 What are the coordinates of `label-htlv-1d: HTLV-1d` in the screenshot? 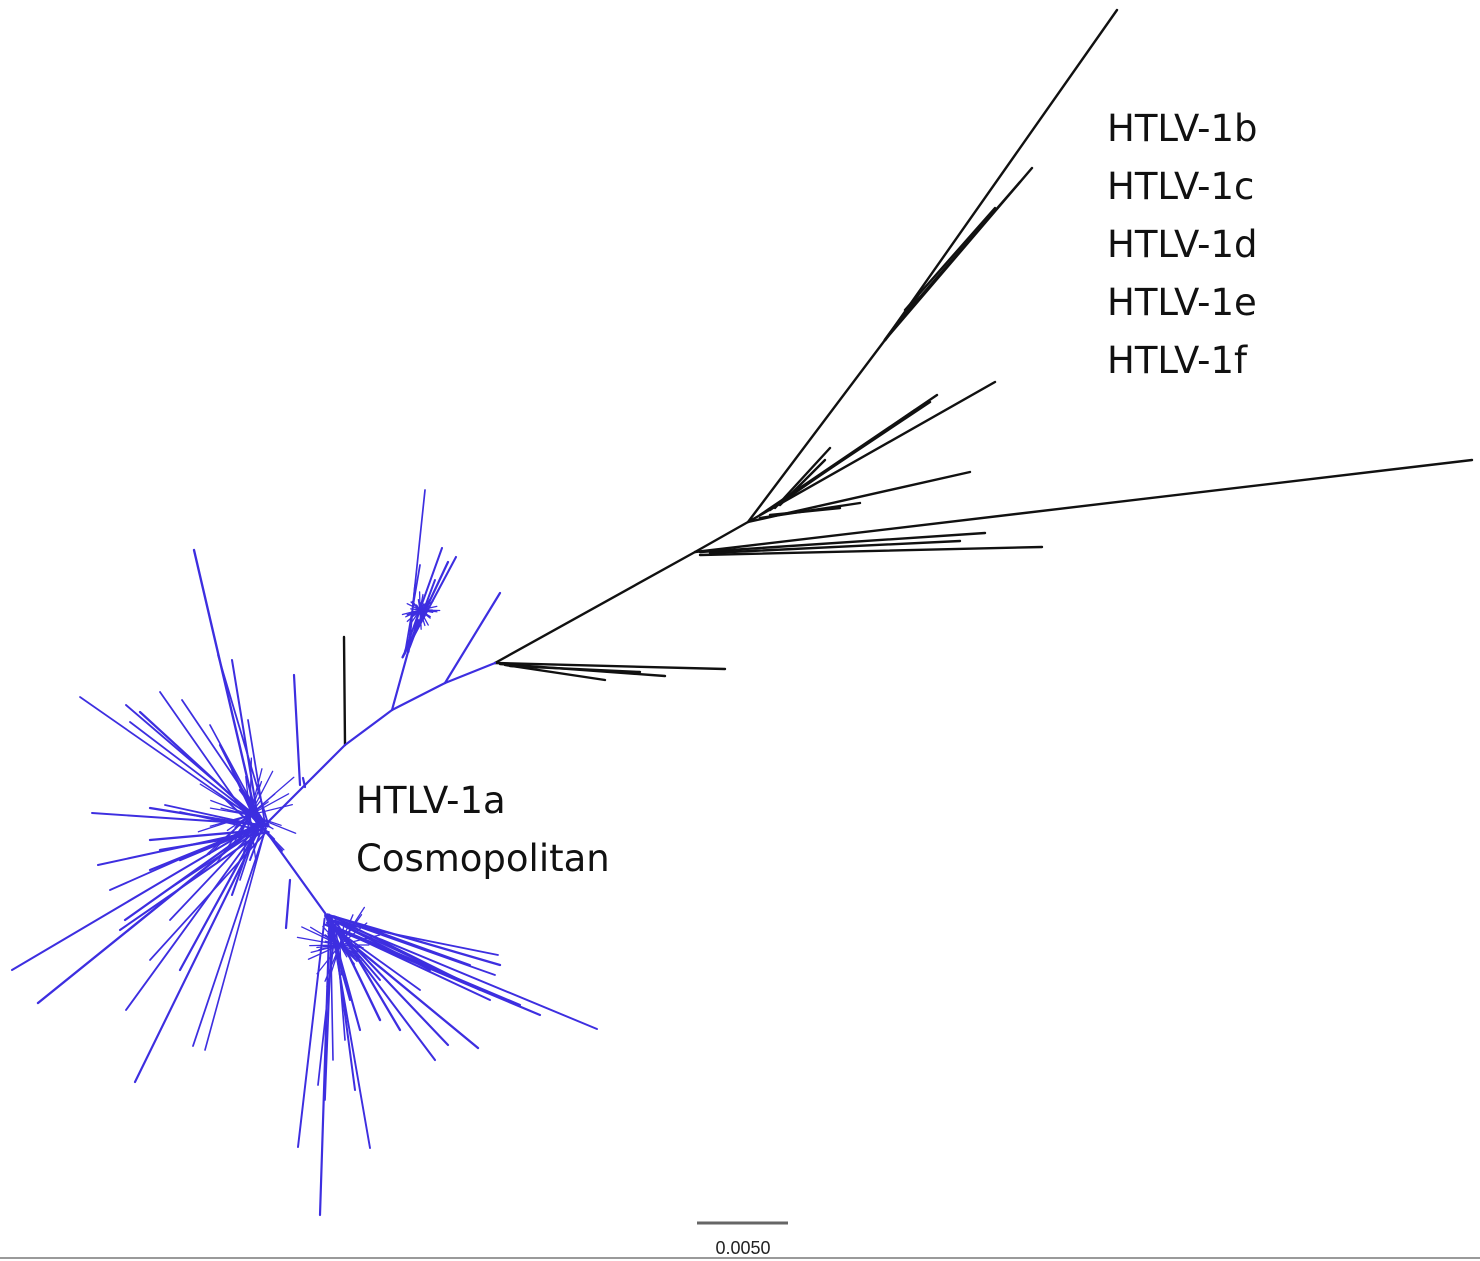 It's located at (1182, 244).